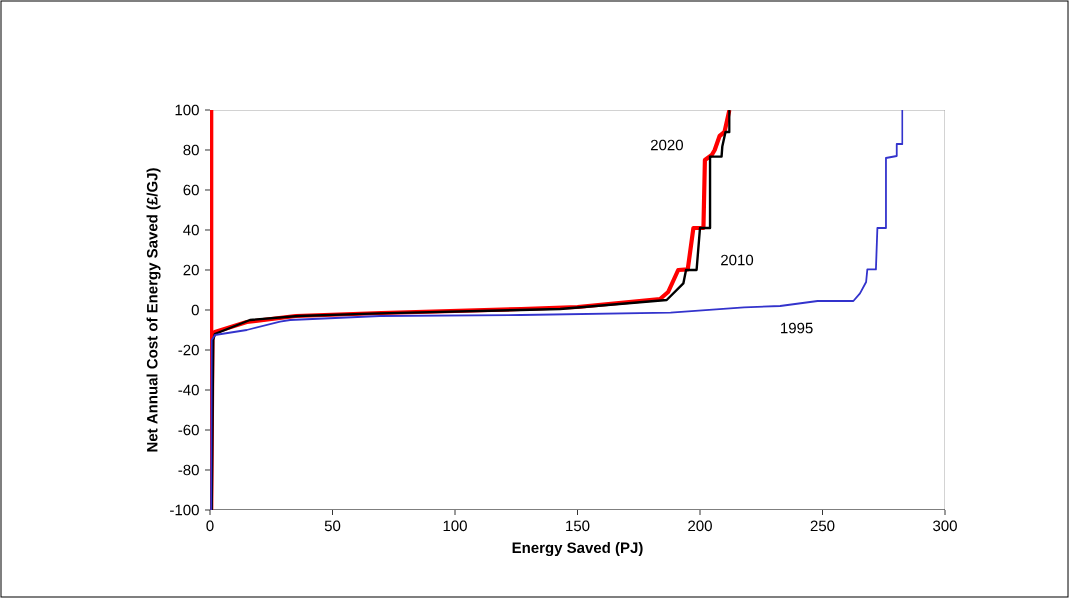 The height and width of the screenshot is (598, 1069). I want to click on x-tick-label: 300, so click(945, 526).